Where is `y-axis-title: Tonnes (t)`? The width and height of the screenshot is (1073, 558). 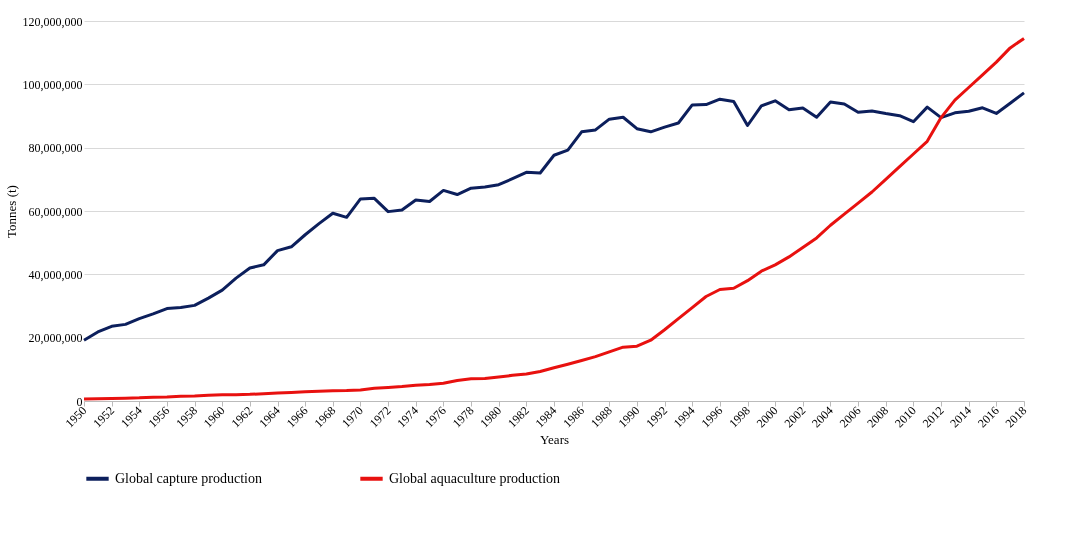
y-axis-title: Tonnes (t) is located at coordinates (11, 211).